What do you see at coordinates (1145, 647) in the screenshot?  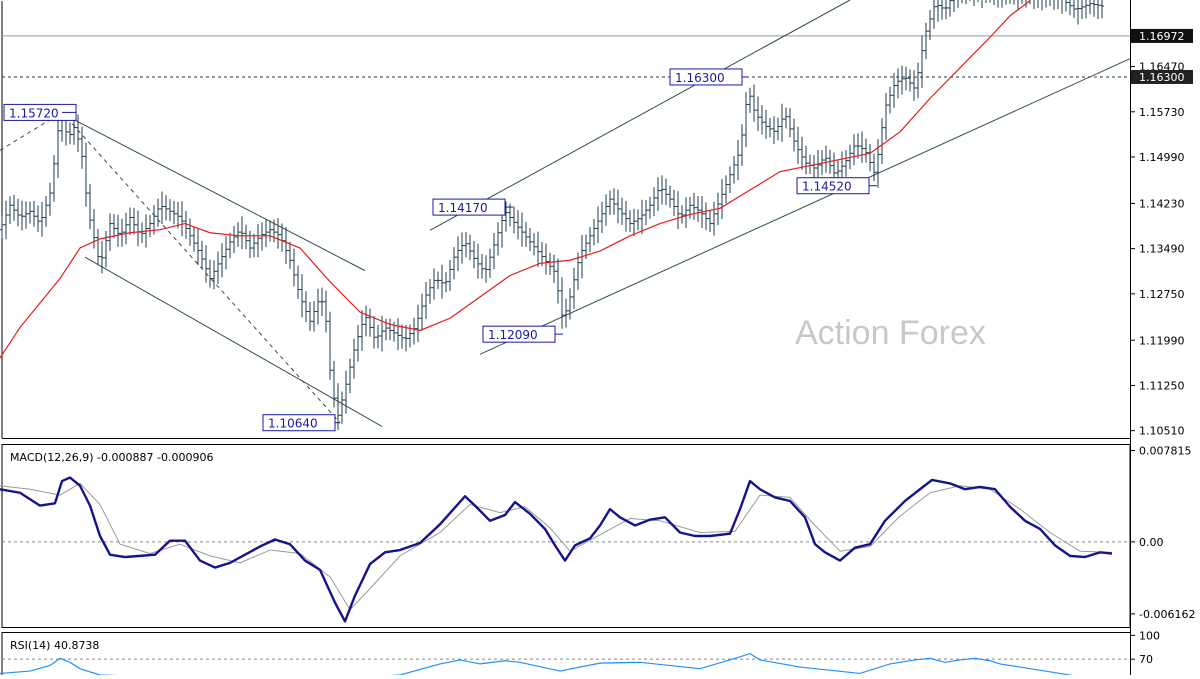 I see `rsi-axis: 100 70` at bounding box center [1145, 647].